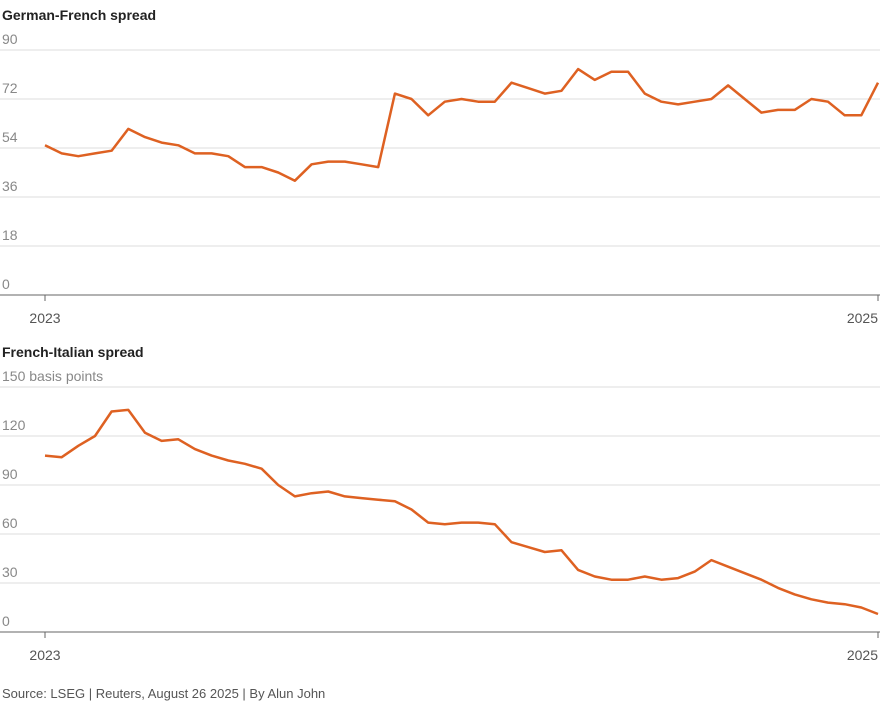  Describe the element at coordinates (10, 235) in the screenshot. I see `y-tick-label: 18` at that location.